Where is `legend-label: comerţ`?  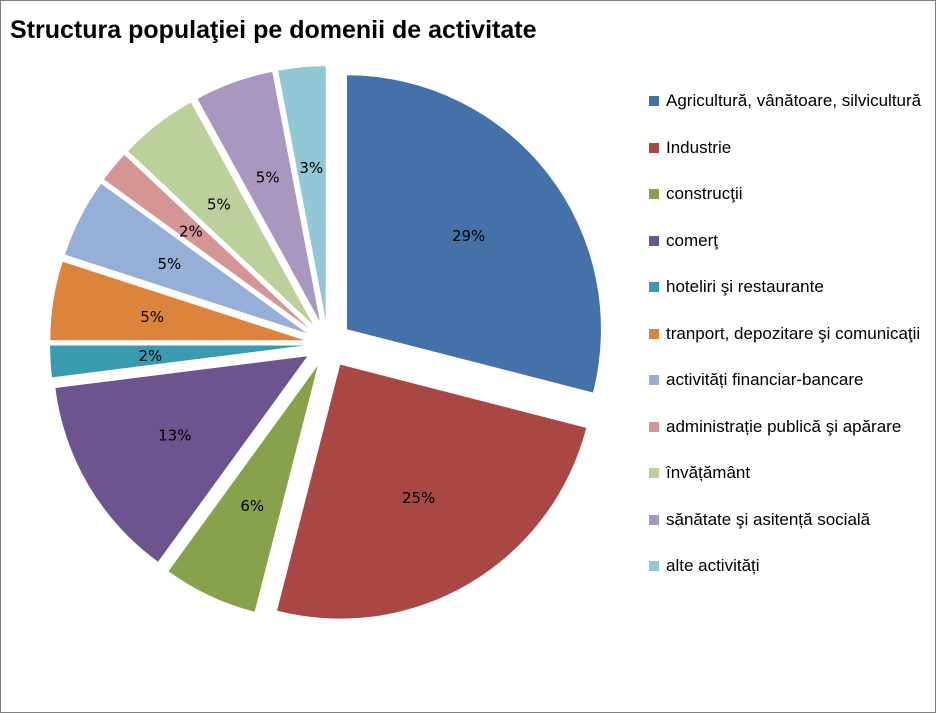 legend-label: comerţ is located at coordinates (692, 240).